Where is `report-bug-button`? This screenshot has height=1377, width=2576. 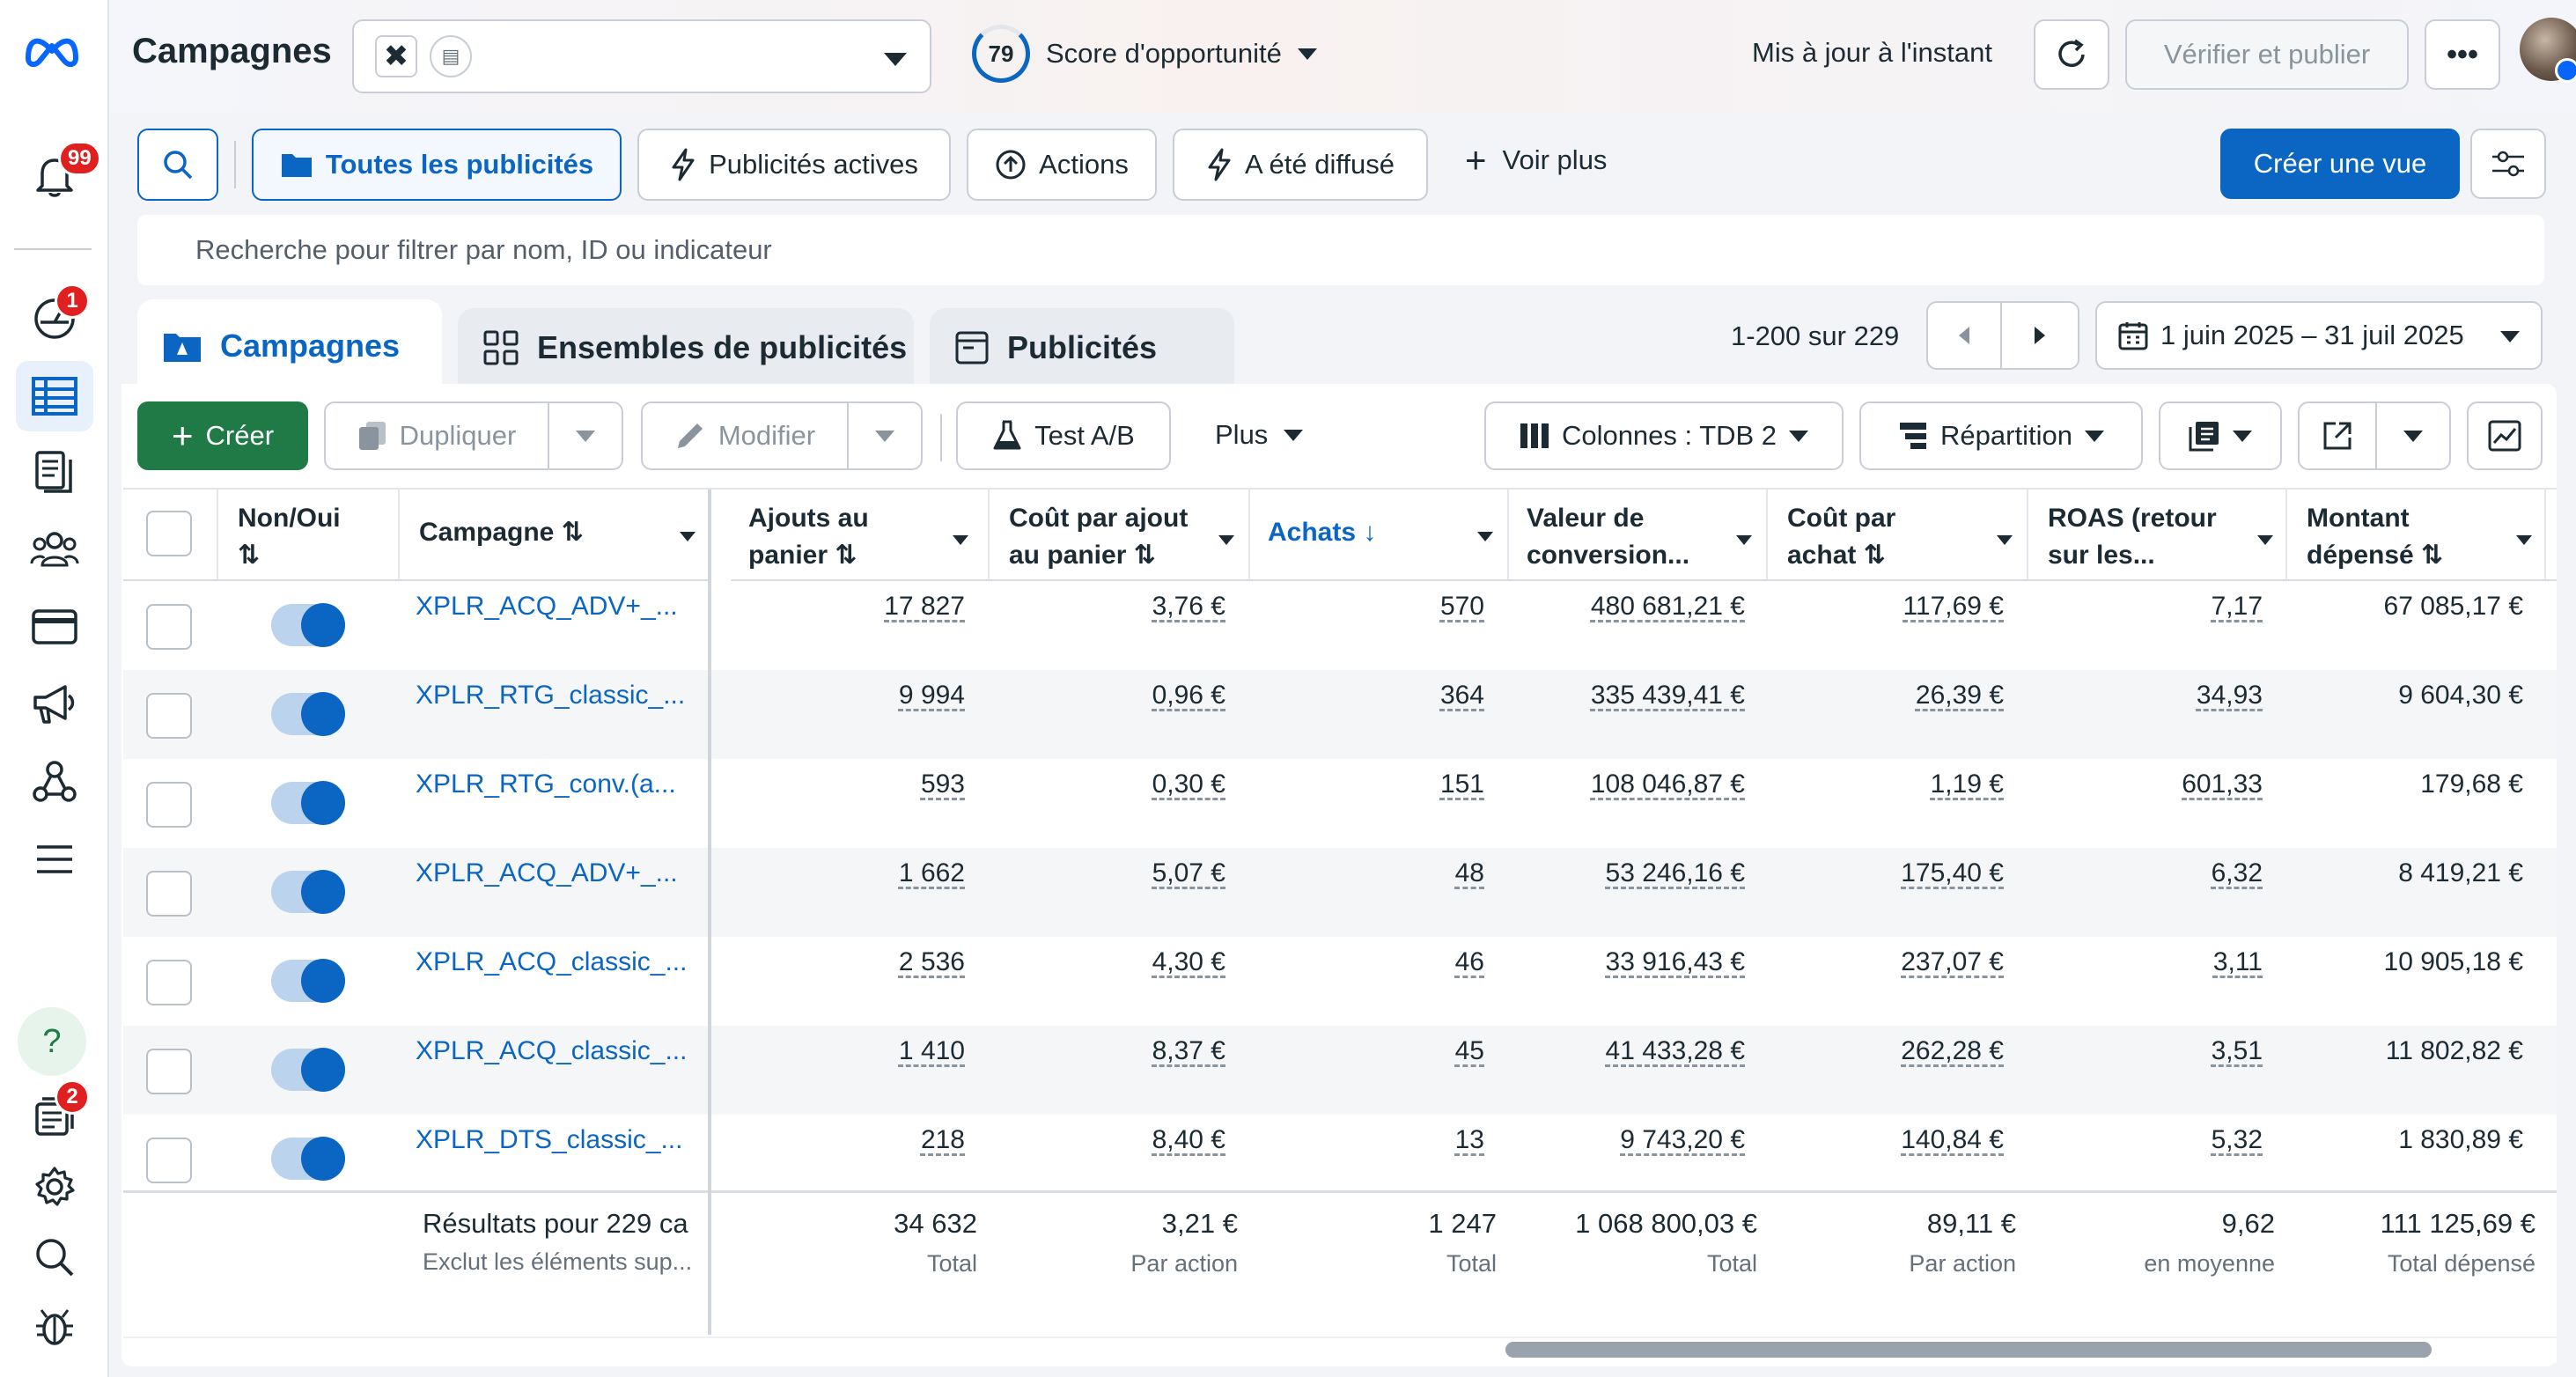
report-bug-button is located at coordinates (55, 1326).